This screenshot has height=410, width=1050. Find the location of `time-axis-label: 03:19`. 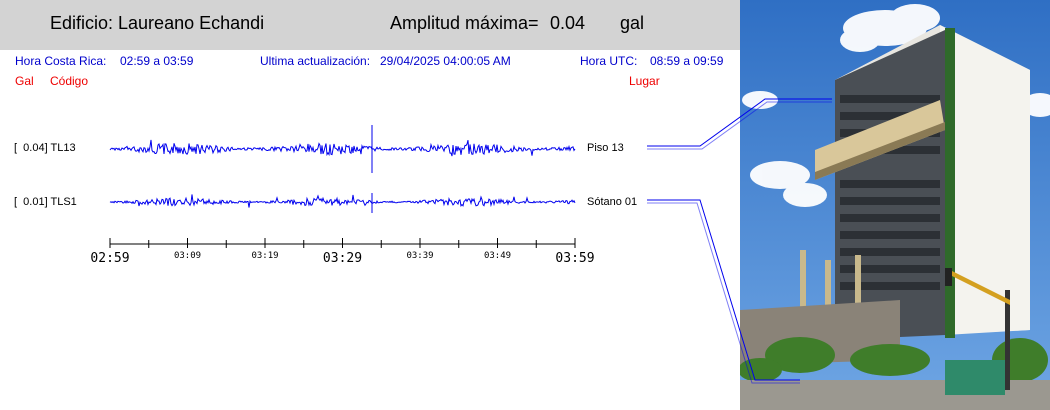

time-axis-label: 03:19 is located at coordinates (264, 256).